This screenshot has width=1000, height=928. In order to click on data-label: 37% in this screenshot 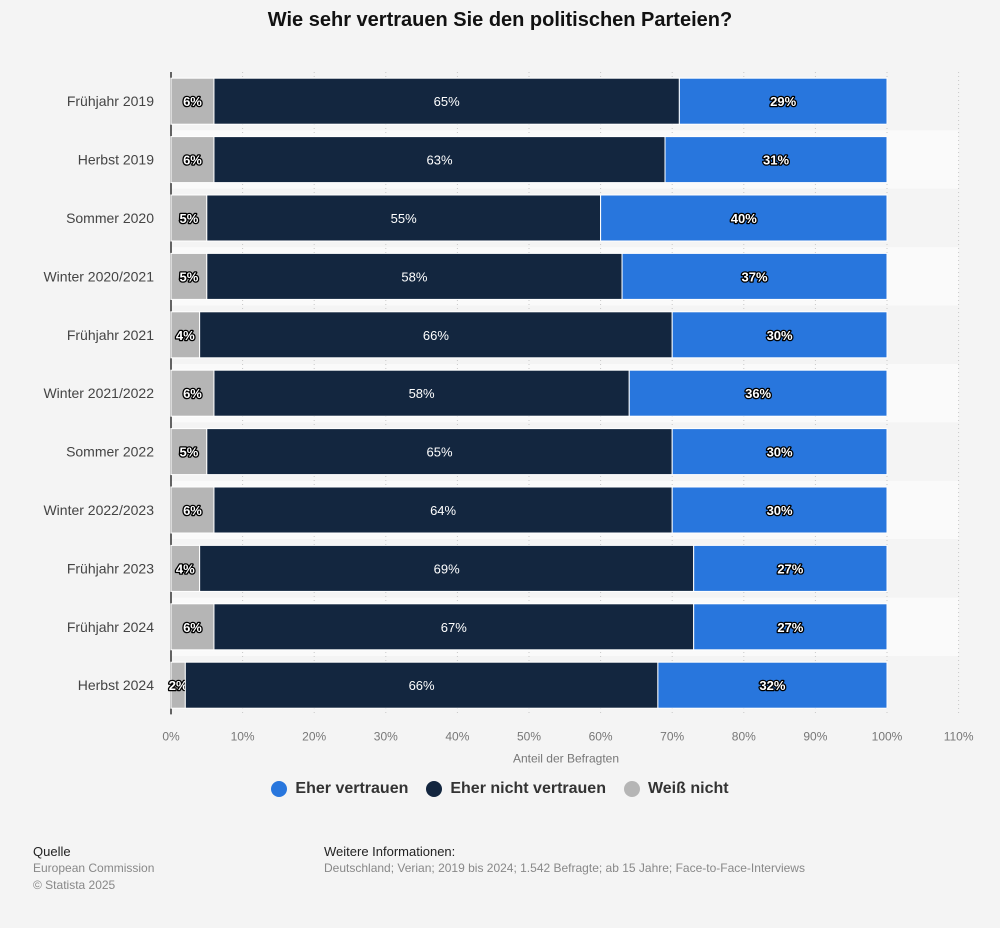, I will do `click(755, 276)`.